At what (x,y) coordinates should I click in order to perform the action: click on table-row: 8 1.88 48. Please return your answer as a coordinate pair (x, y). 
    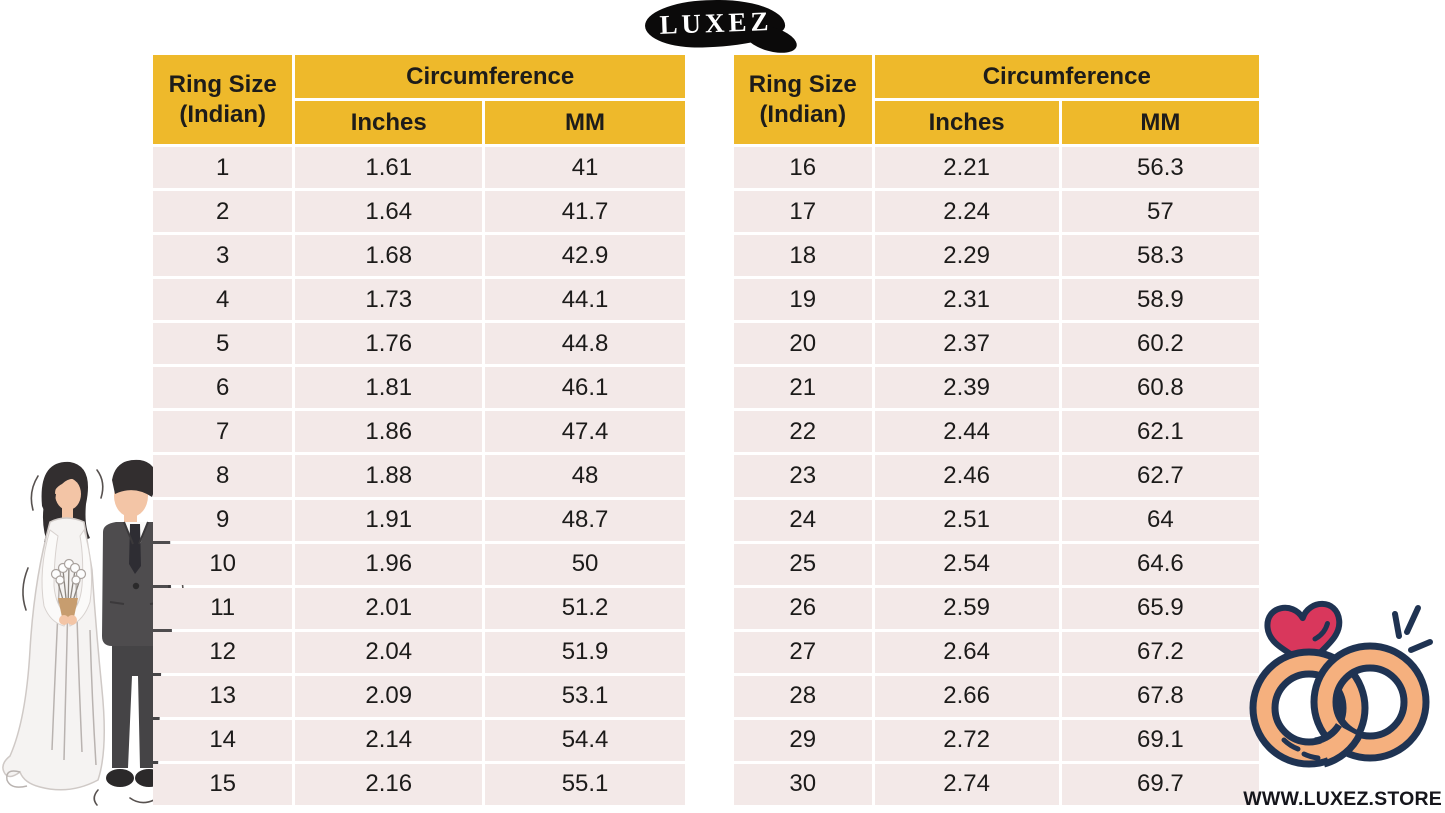
    Looking at the image, I should click on (419, 476).